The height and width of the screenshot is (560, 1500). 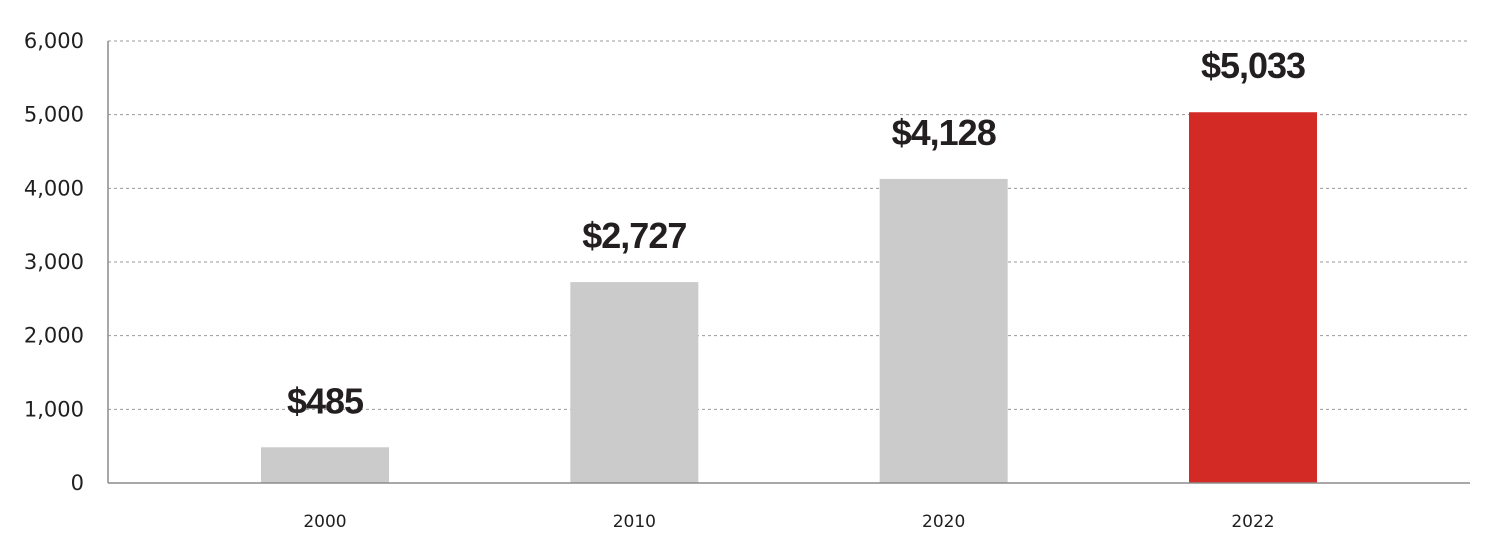 I want to click on y-tick-label: 0, so click(x=77, y=483).